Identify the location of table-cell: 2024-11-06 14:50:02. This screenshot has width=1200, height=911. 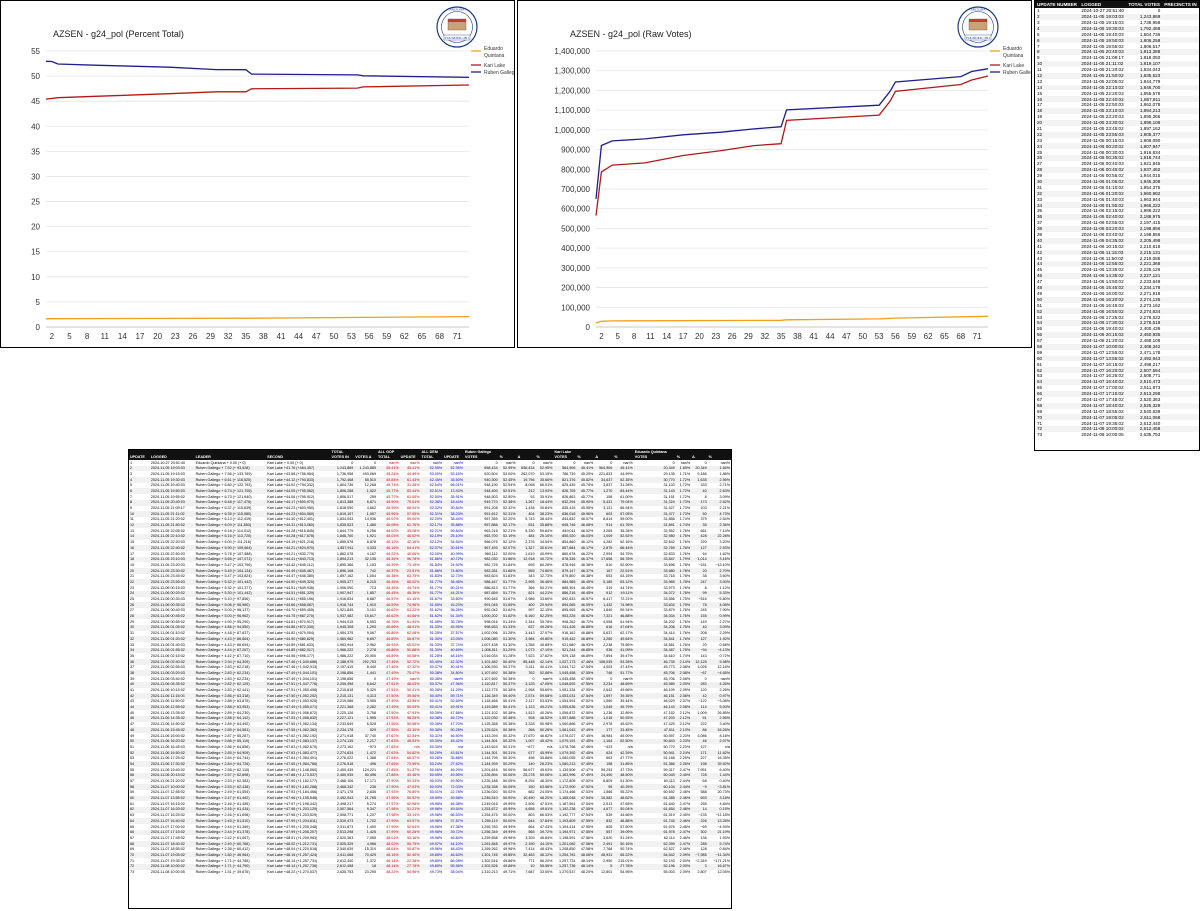
(1102, 282).